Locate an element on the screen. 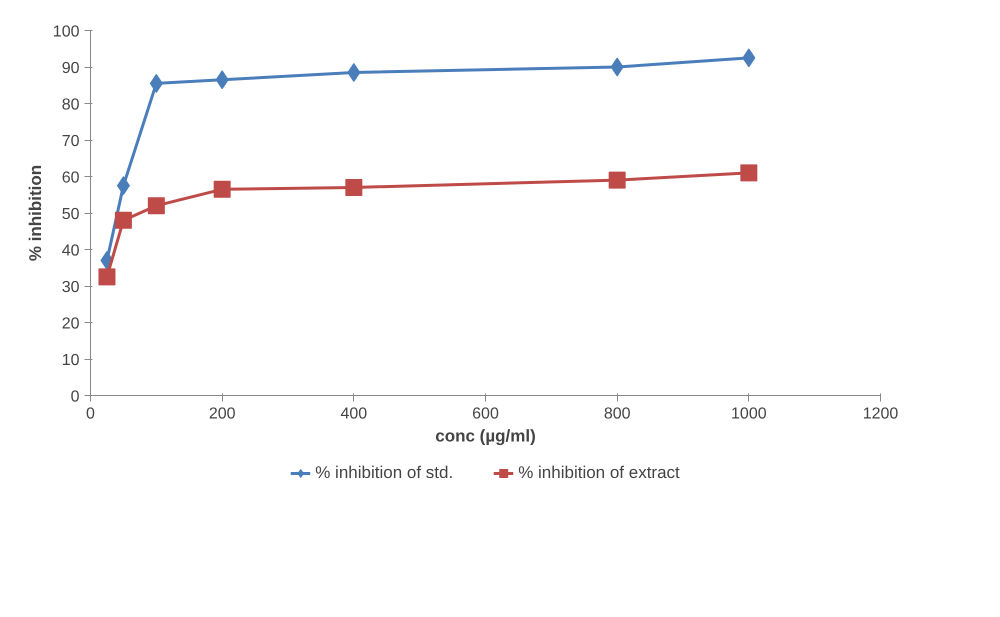 The height and width of the screenshot is (617, 1000). legend-label: % inhibition of extract is located at coordinates (599, 473).